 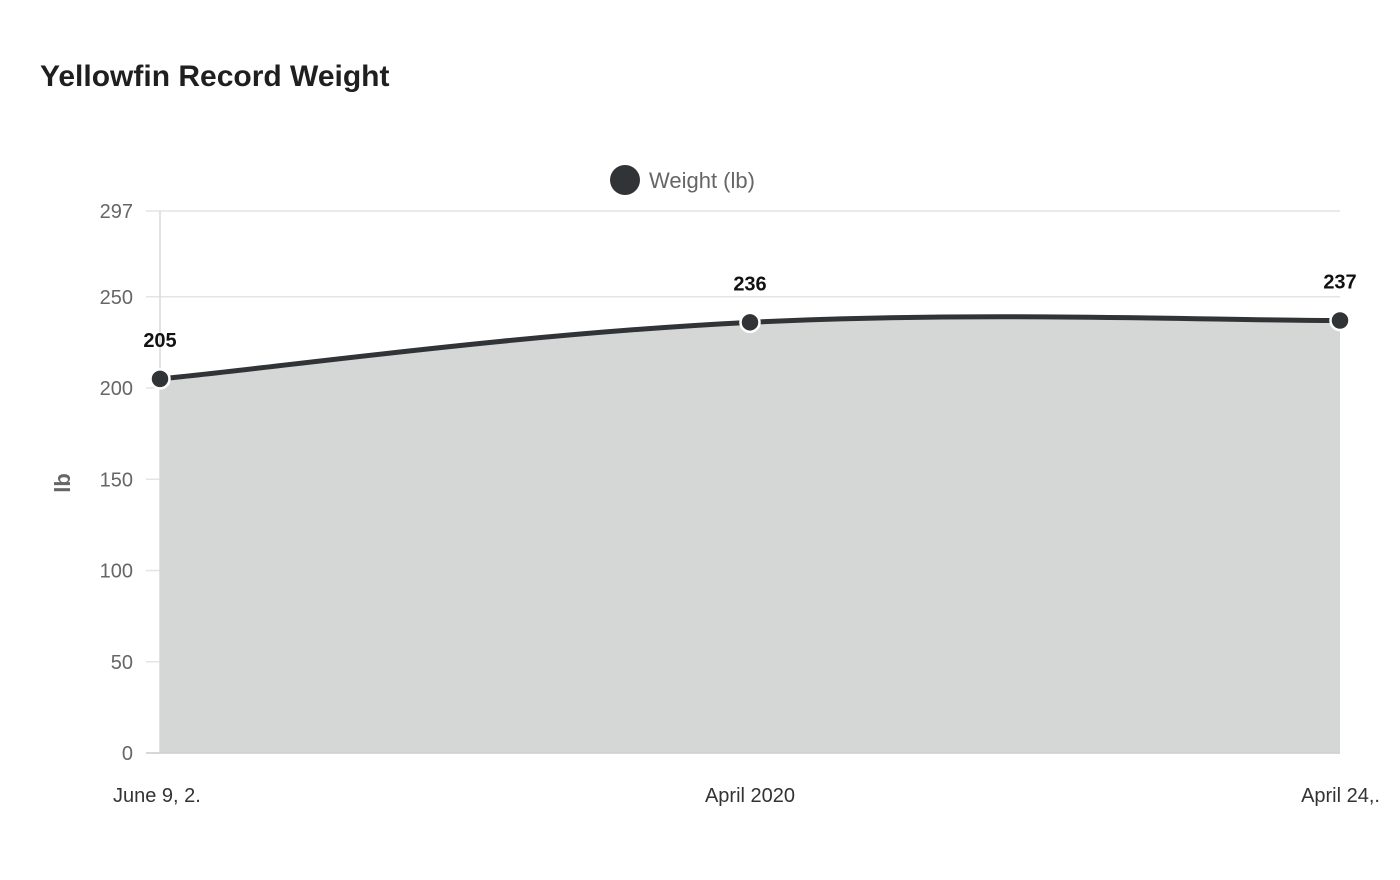 I want to click on y-tick-label: 200, so click(x=116, y=389).